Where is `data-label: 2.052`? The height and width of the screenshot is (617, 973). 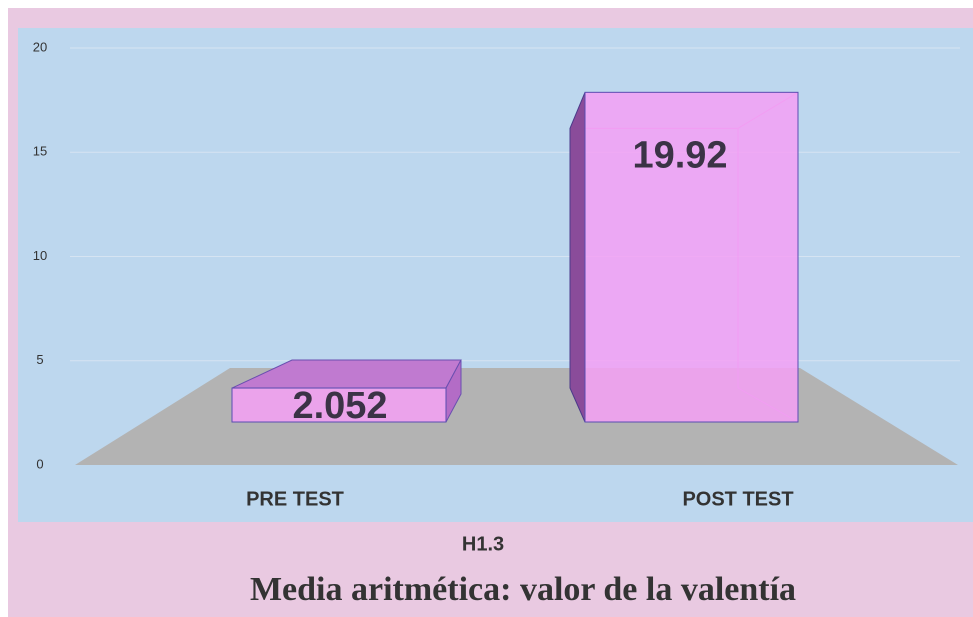
data-label: 2.052 is located at coordinates (339, 406).